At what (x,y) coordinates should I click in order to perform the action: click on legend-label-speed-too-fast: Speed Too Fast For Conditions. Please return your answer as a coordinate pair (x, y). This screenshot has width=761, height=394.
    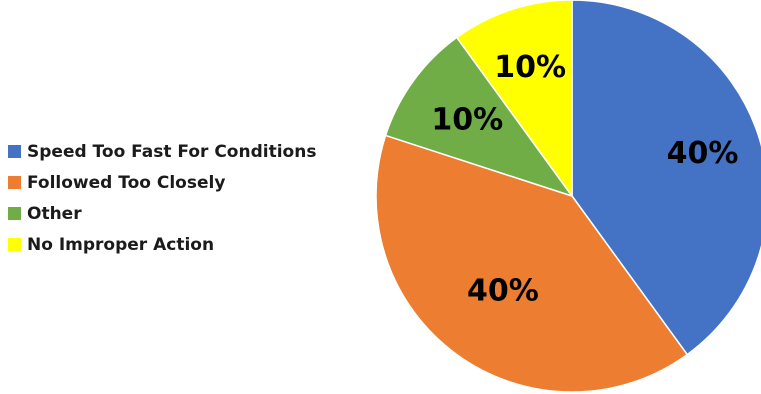
    Looking at the image, I should click on (172, 151).